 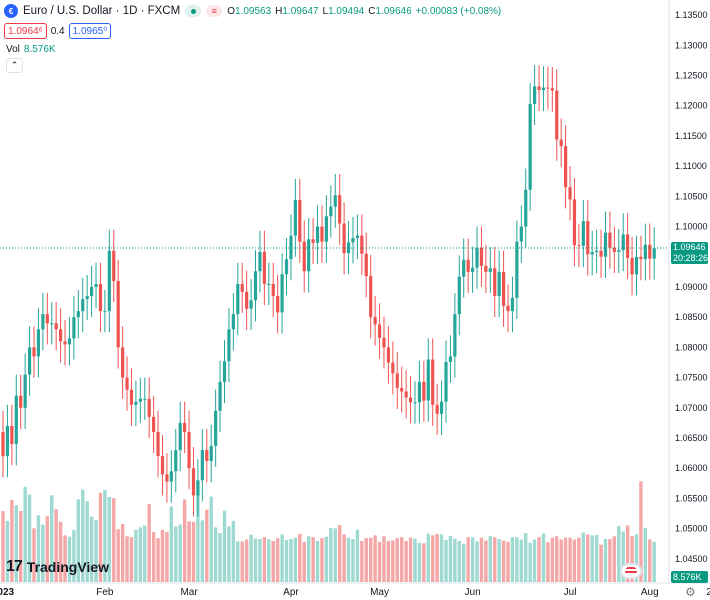 What do you see at coordinates (57, 567) in the screenshot?
I see `tradingview-logo: 17 TradingView` at bounding box center [57, 567].